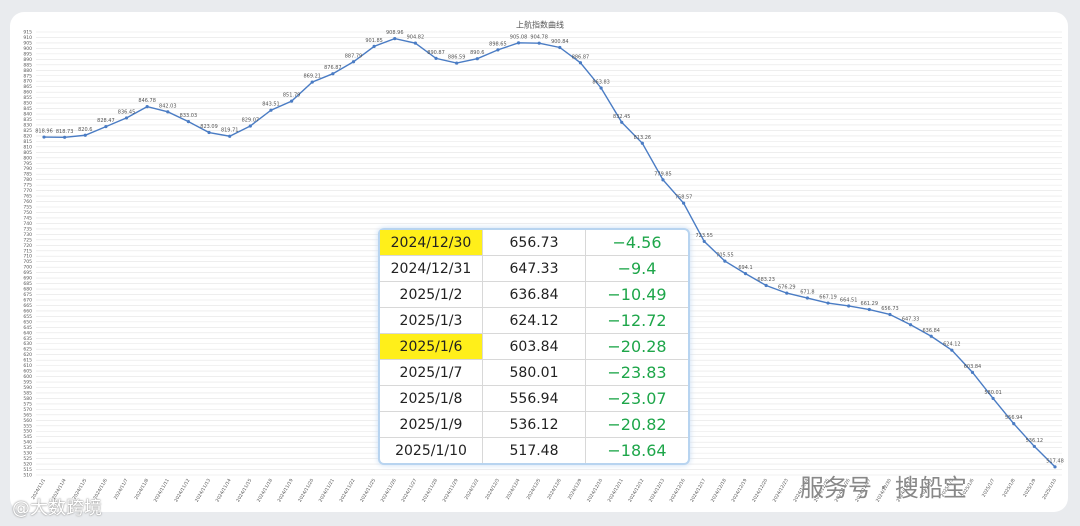 Image resolution: width=1080 pixels, height=526 pixels. What do you see at coordinates (203, 491) in the screenshot?
I see `x-tick-label: 2024/11/13` at bounding box center [203, 491].